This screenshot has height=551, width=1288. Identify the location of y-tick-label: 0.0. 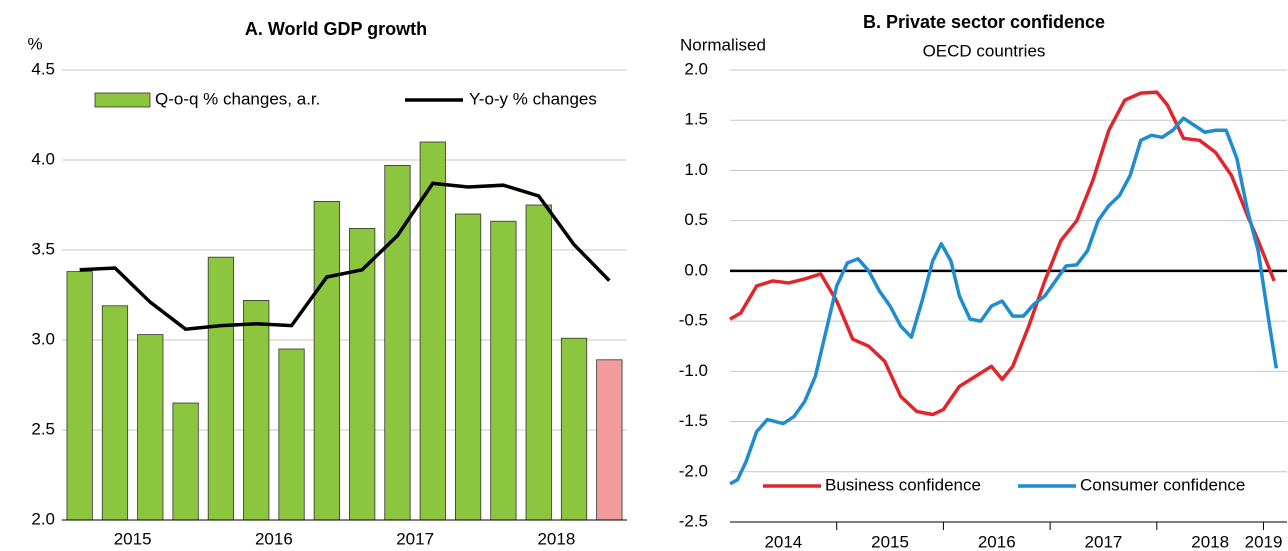
(696, 269).